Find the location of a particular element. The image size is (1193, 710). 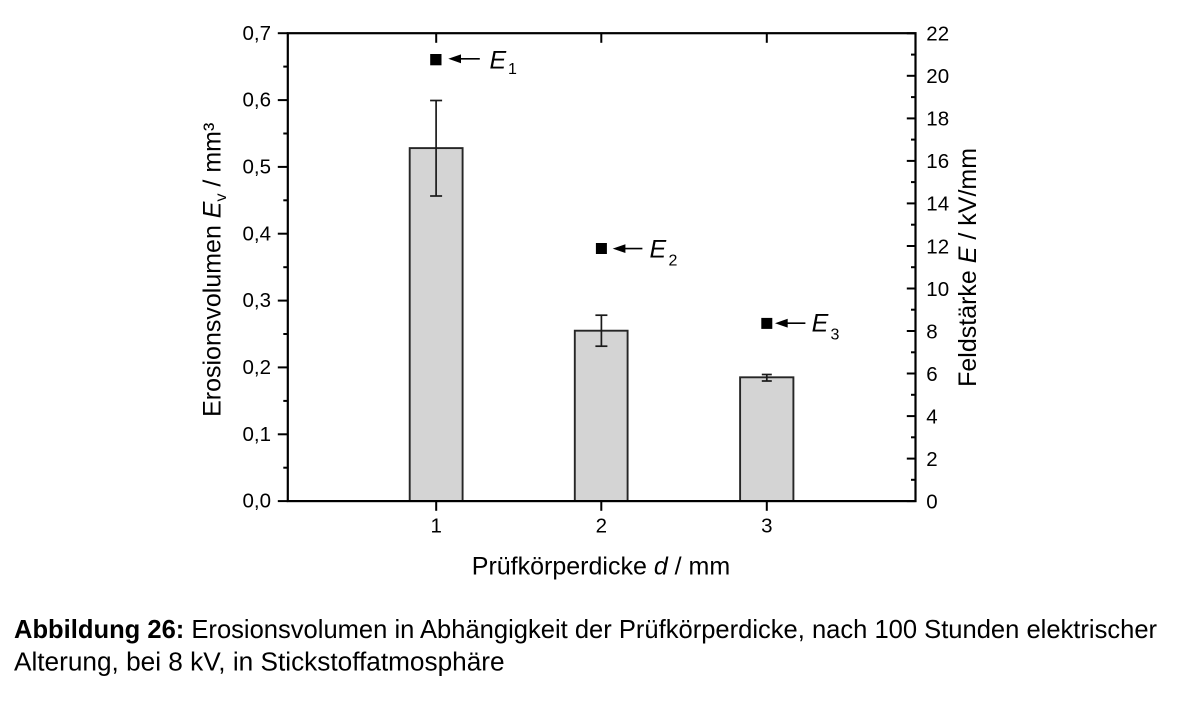

svg-text: 22 is located at coordinates (937, 34).